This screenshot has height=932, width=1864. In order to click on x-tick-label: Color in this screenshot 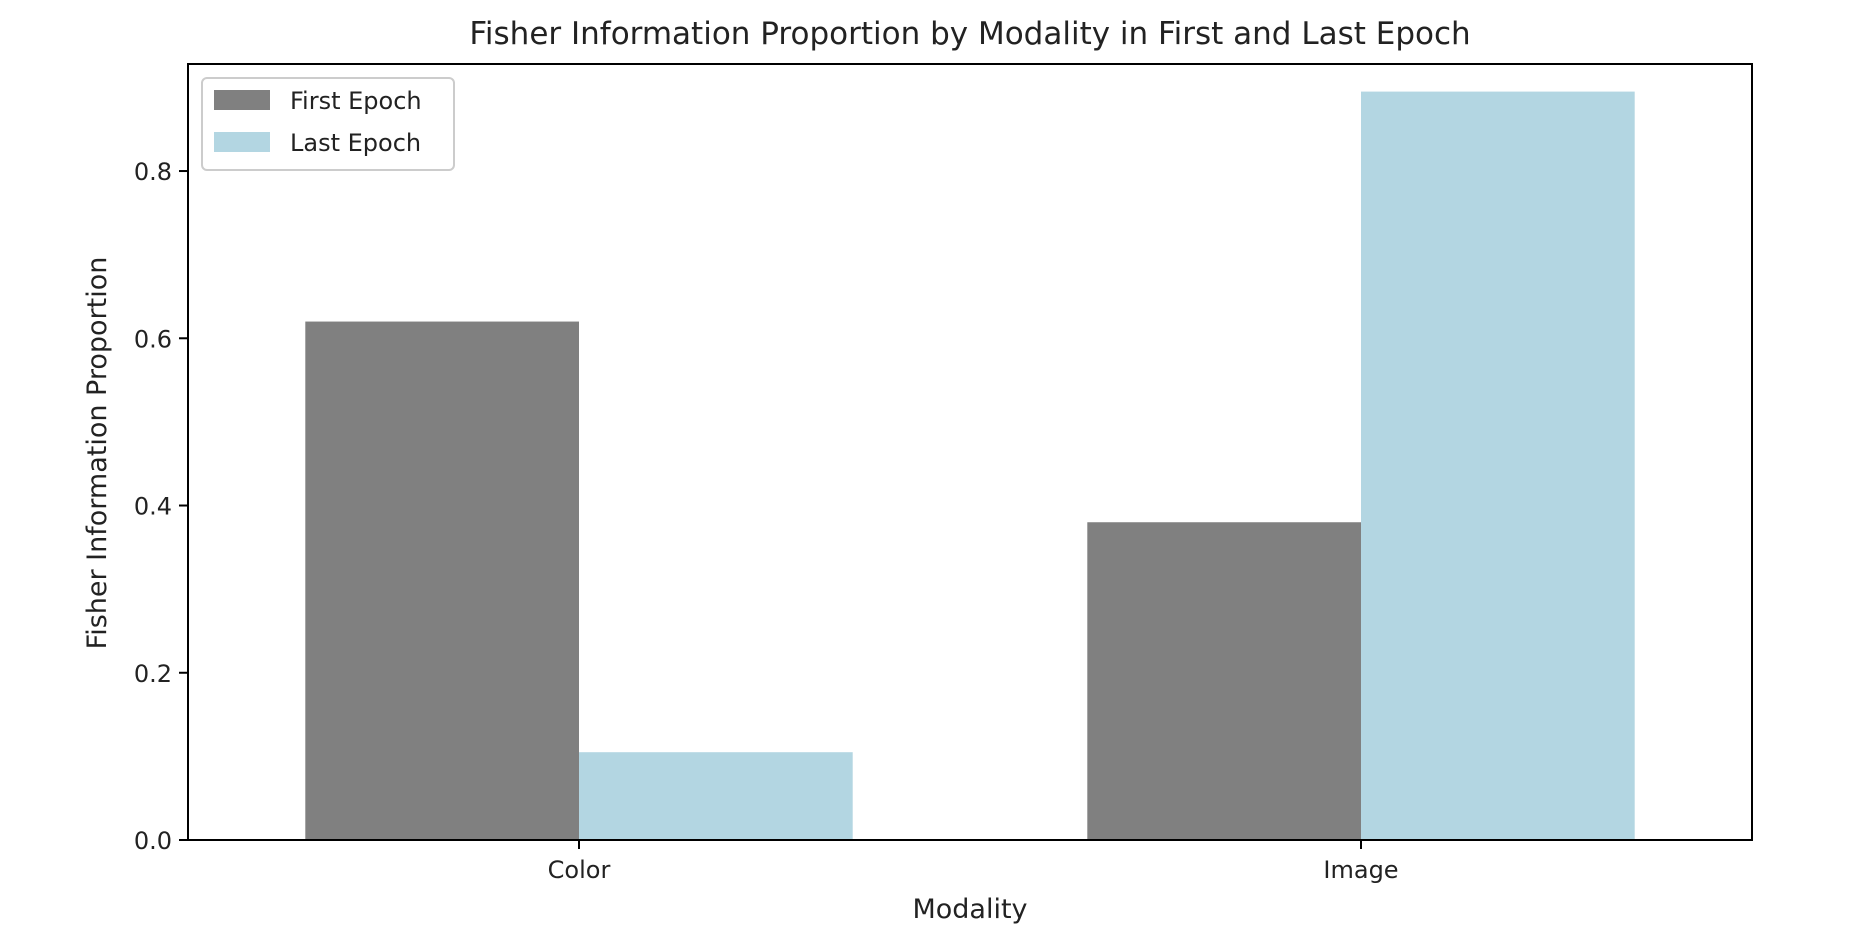, I will do `click(579, 870)`.